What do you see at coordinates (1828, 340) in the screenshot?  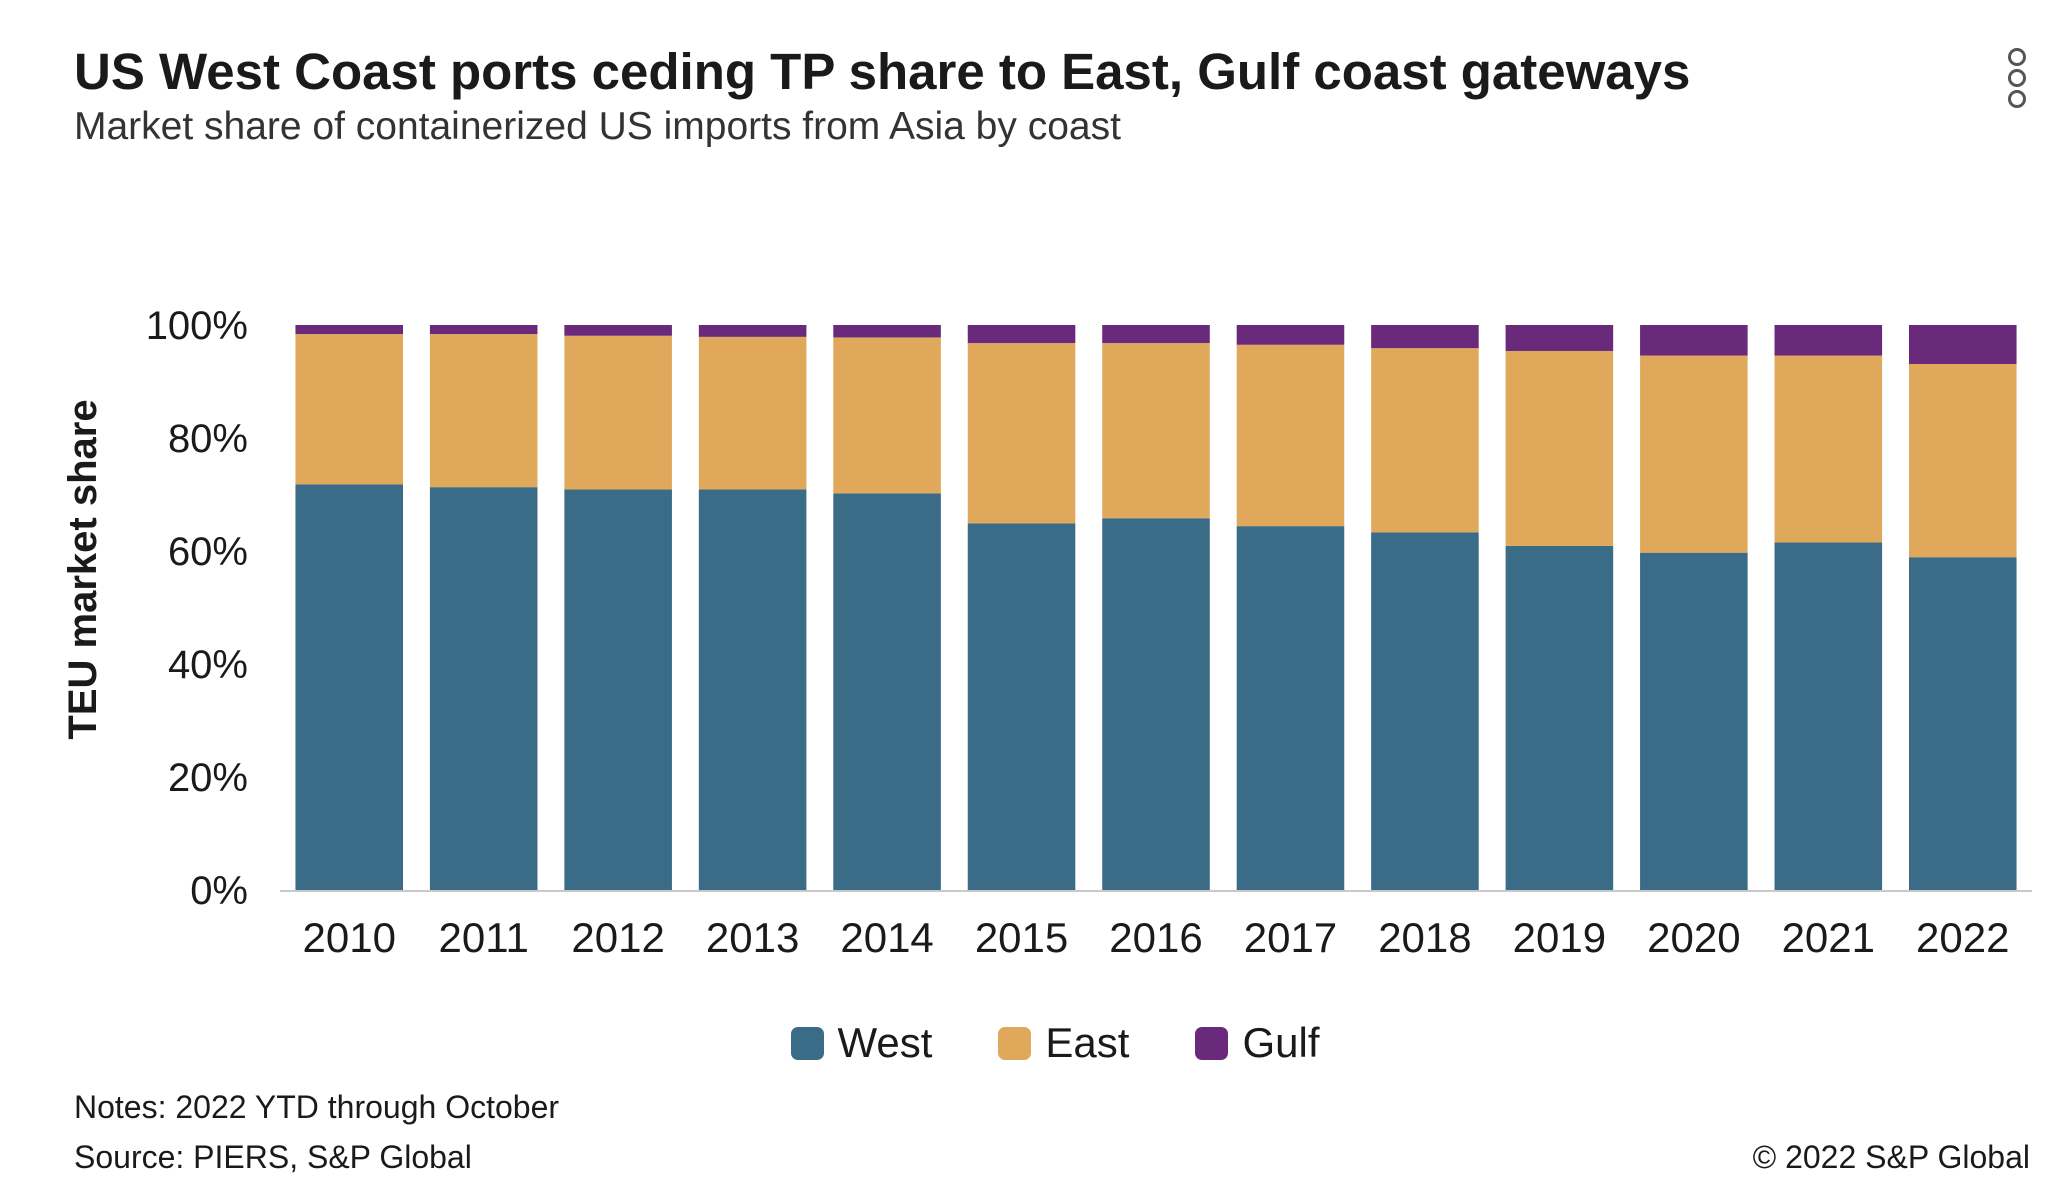 I see `bar-segment-gulf: Gulf 2021: 5.4%` at bounding box center [1828, 340].